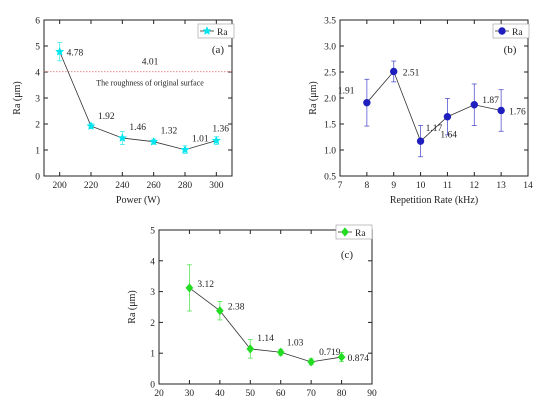 This screenshot has height=403, width=550. I want to click on x-tick-label: 14, so click(528, 186).